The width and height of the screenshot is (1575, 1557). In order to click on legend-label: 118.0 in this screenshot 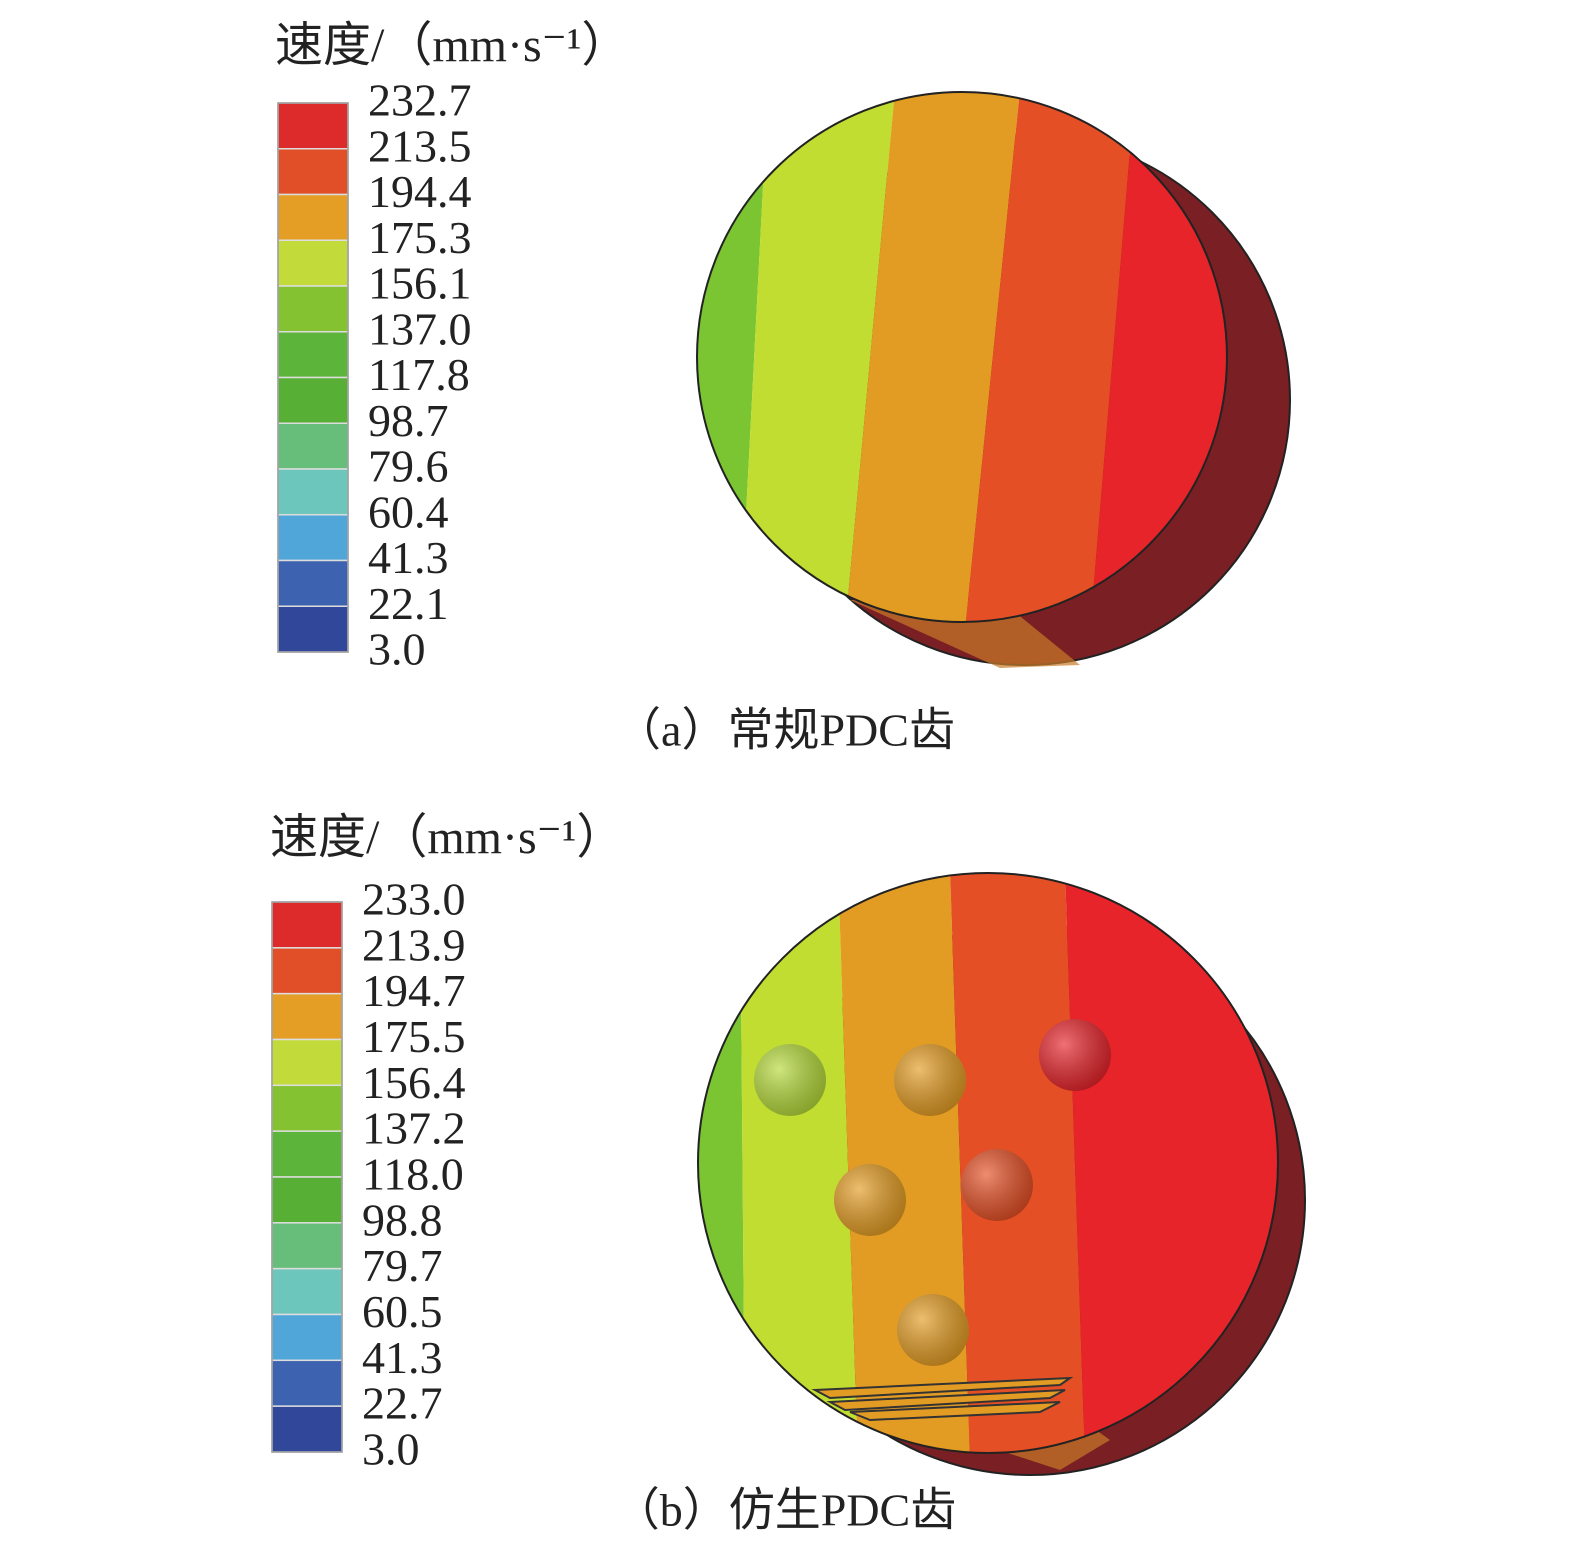, I will do `click(413, 1174)`.